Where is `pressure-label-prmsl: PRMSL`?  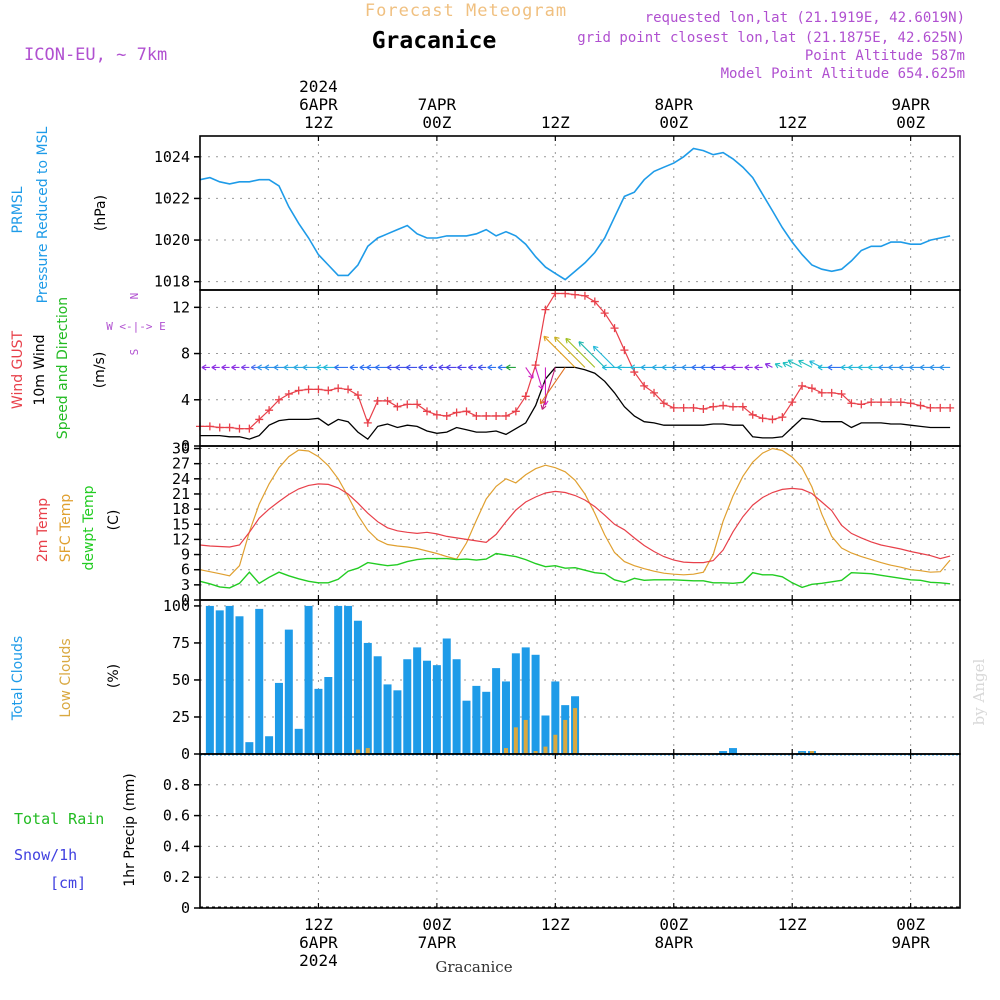 pressure-label-prmsl: PRMSL is located at coordinates (18, 209).